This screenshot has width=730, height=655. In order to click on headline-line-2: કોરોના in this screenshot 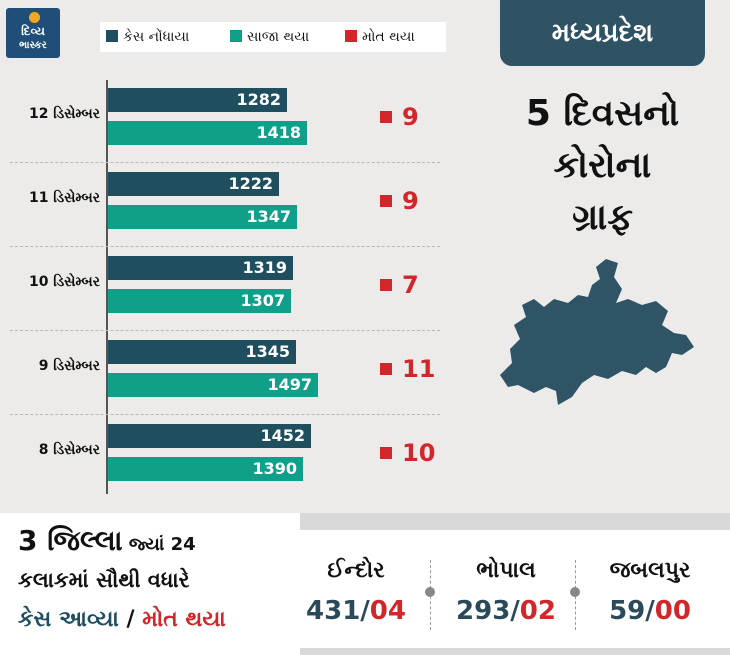, I will do `click(602, 165)`.